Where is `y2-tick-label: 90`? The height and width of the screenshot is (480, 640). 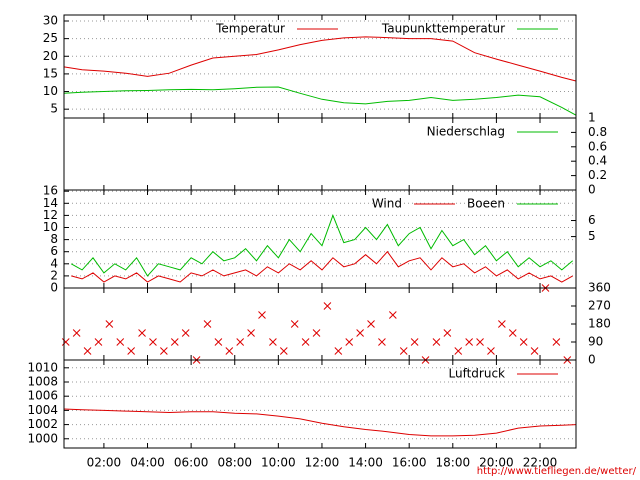
y2-tick-label: 90 is located at coordinates (595, 342).